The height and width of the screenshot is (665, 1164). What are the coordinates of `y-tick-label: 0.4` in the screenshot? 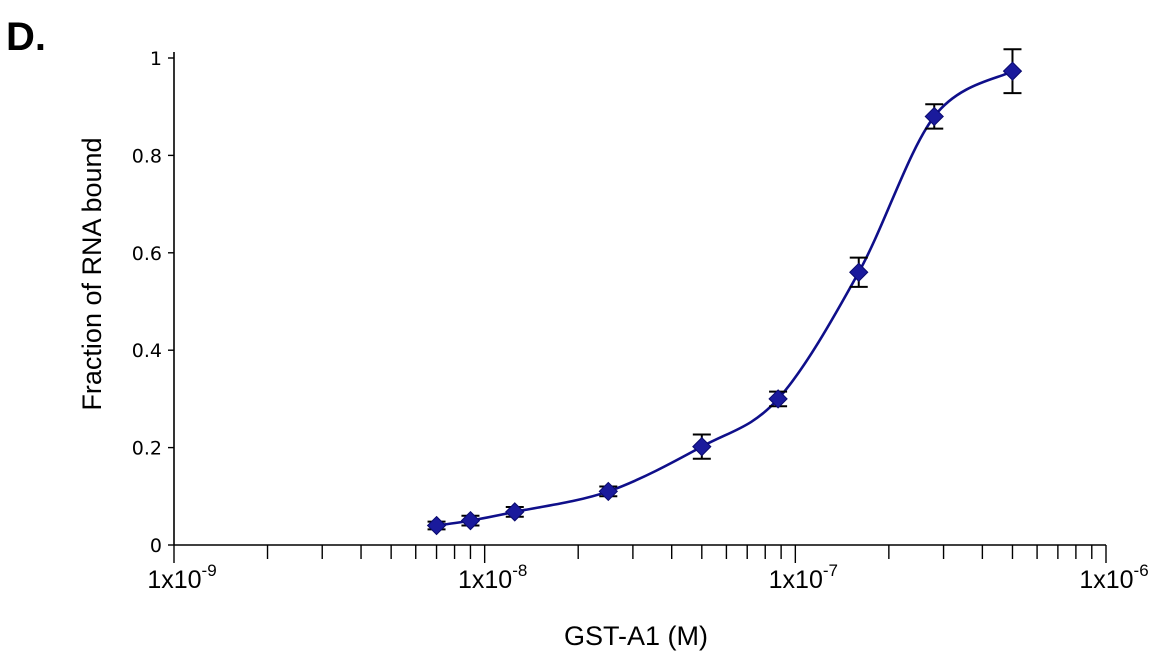 It's located at (147, 351).